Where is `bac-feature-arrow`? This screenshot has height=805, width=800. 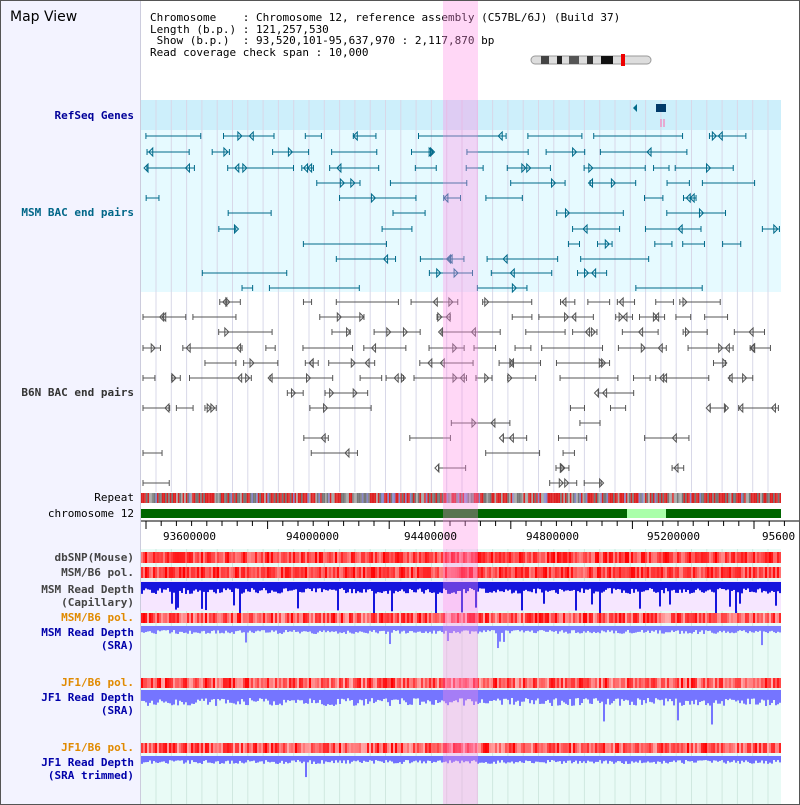
bac-feature-arrow is located at coordinates (353, 183).